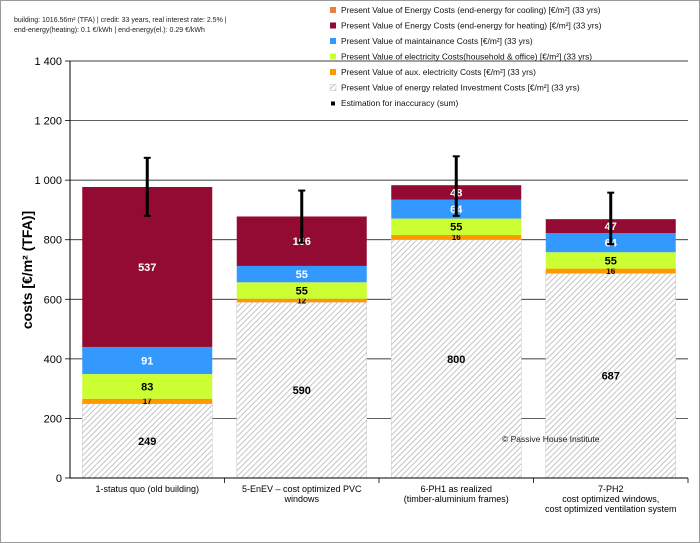 The width and height of the screenshot is (700, 543). Describe the element at coordinates (333, 10) in the screenshot. I see `legend-swatch-cooling` at that location.